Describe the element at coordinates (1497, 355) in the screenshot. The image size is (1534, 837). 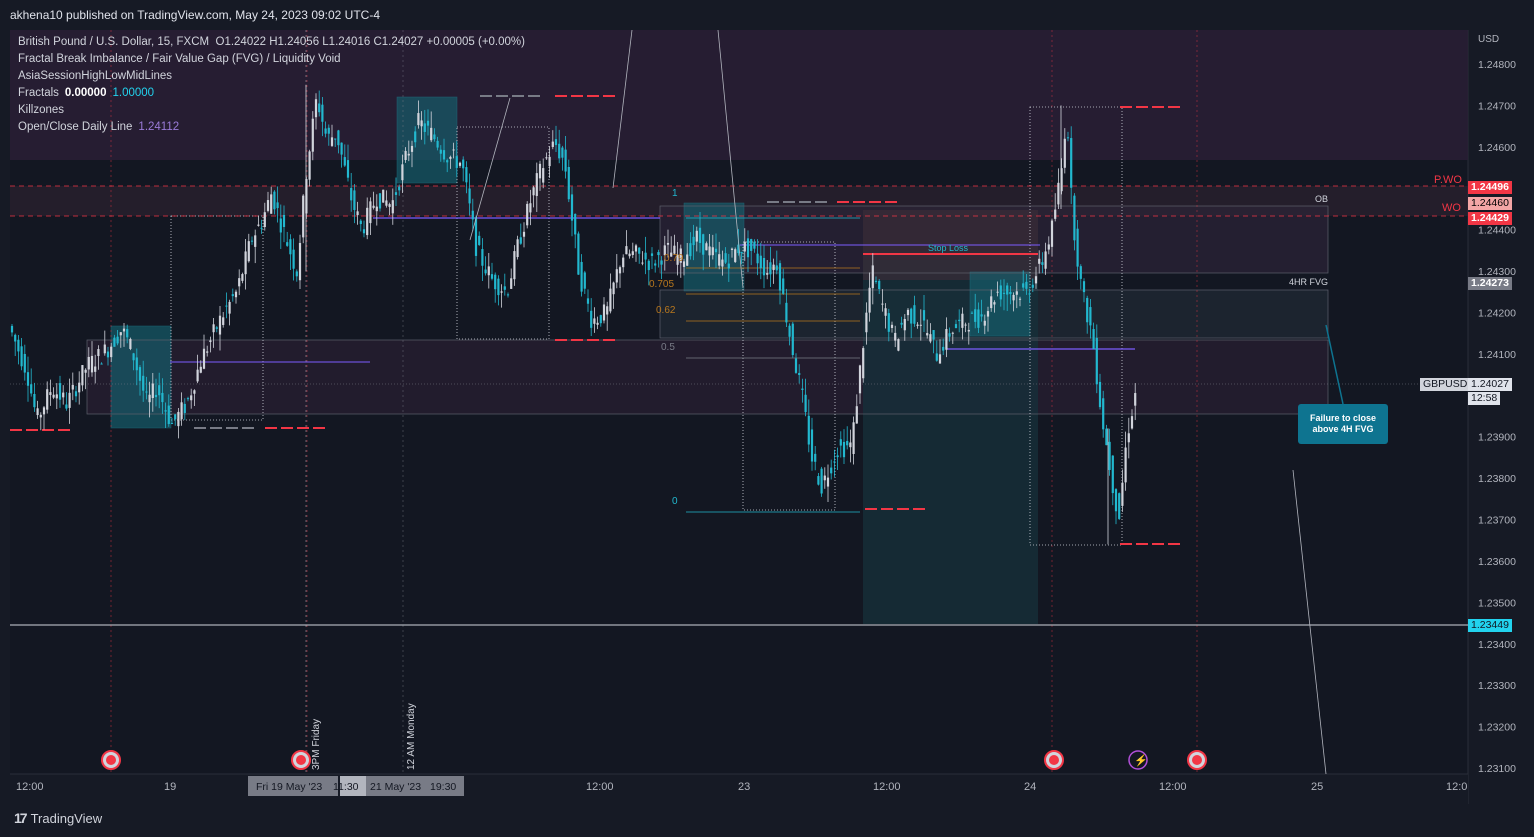
I see `y-tick-label: 1.24100` at that location.